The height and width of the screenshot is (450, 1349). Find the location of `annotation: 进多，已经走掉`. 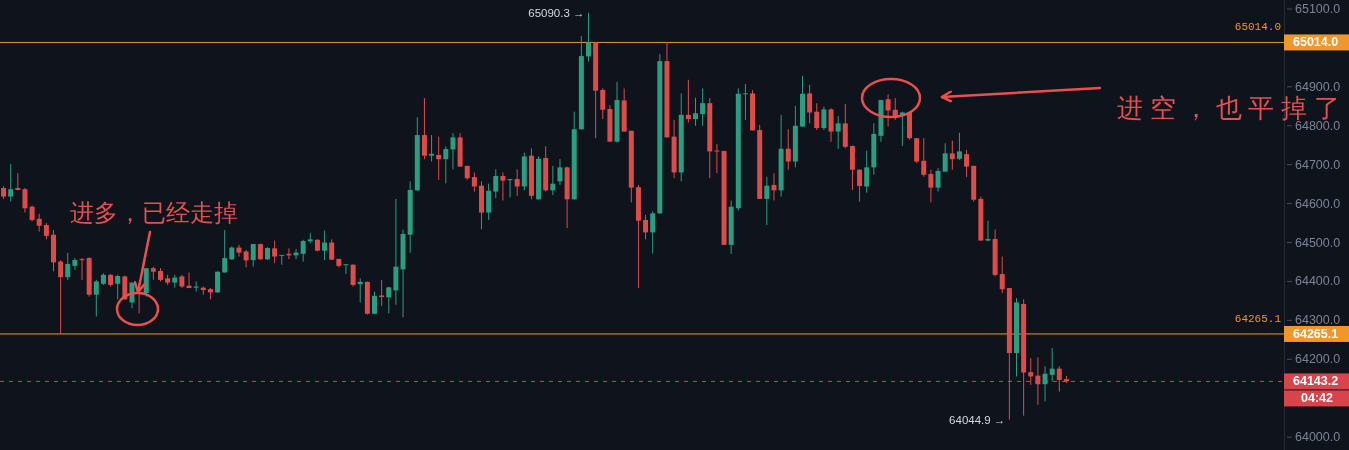

annotation: 进多，已经走掉 is located at coordinates (154, 213).